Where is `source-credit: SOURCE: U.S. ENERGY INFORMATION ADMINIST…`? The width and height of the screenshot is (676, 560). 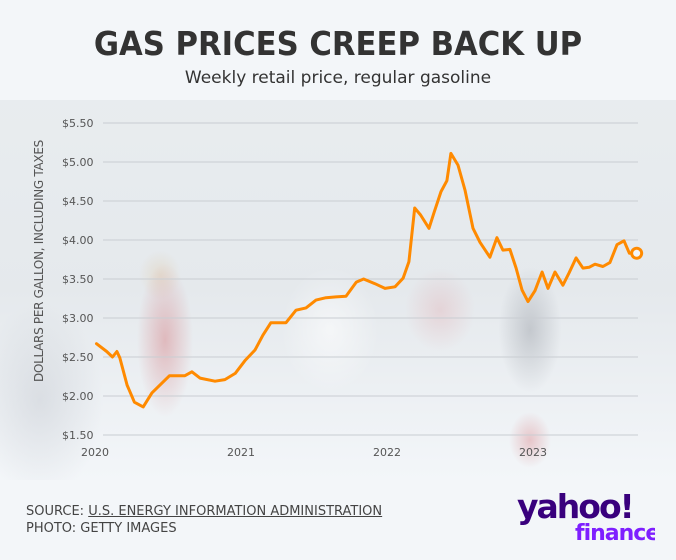
source-credit: SOURCE: U.S. ENERGY INFORMATION ADMINIST… is located at coordinates (204, 520).